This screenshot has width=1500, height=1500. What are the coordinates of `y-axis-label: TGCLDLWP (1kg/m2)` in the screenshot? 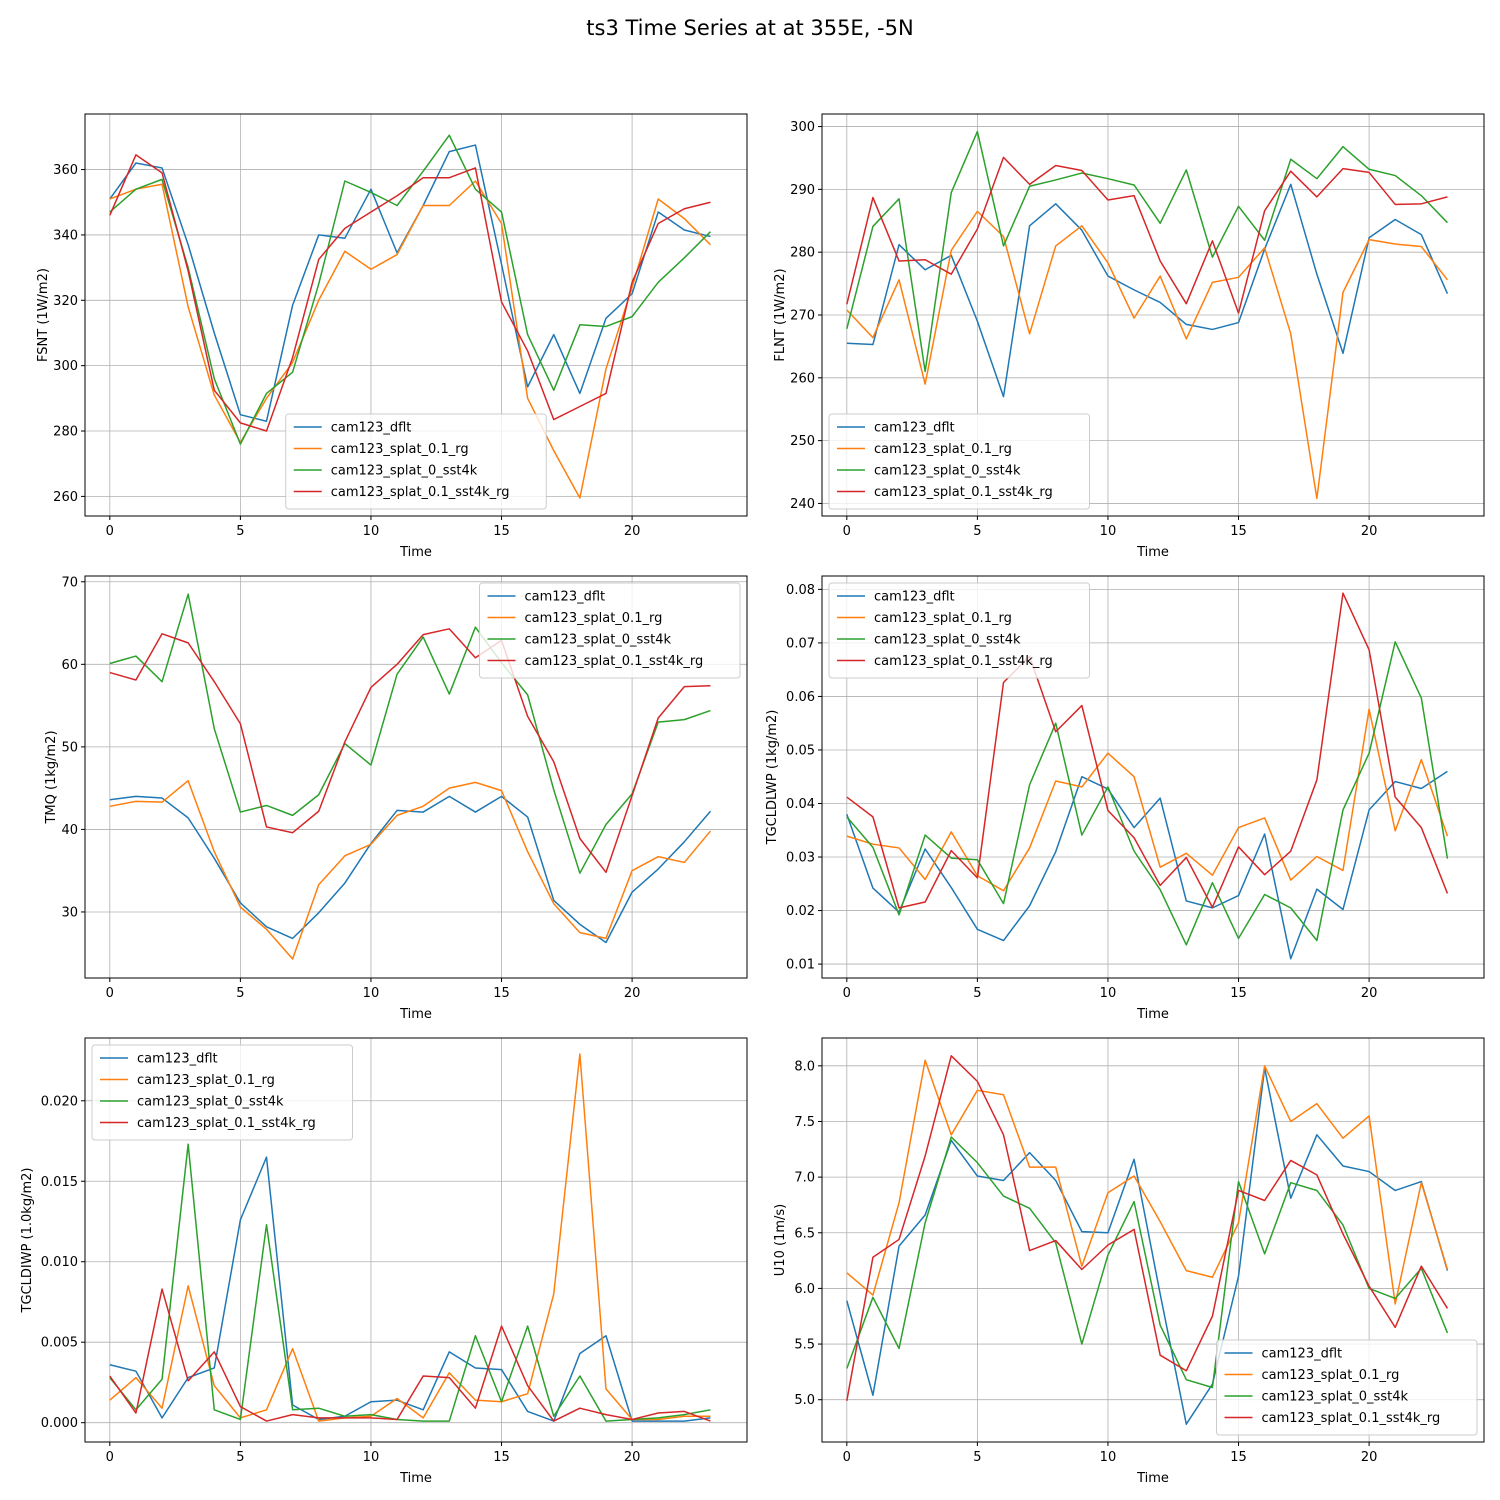 It's located at (772, 778).